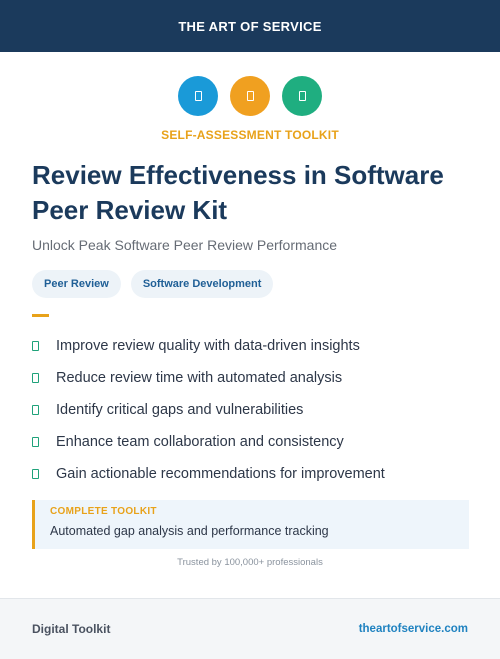 This screenshot has width=500, height=659. I want to click on tag-list: Peer Review Software Development, so click(153, 284).